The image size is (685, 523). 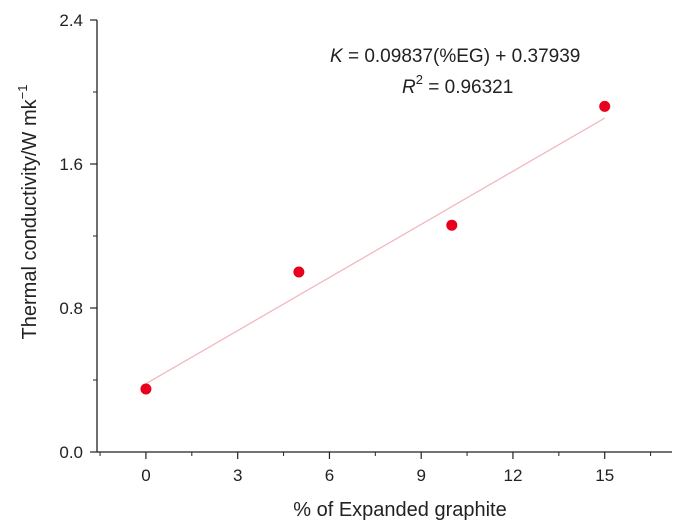 What do you see at coordinates (237, 475) in the screenshot?
I see `x-tick-label: 3` at bounding box center [237, 475].